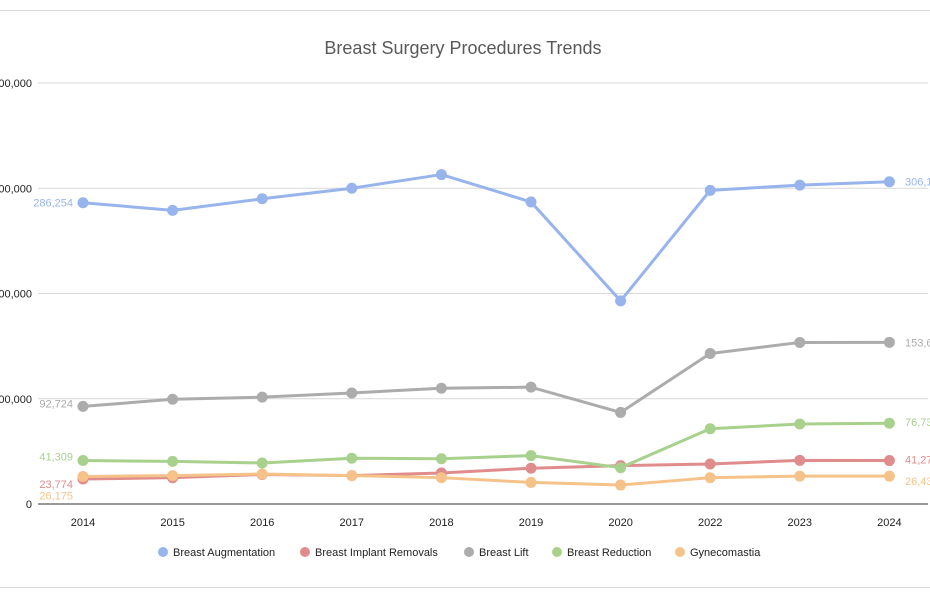 Image resolution: width=930 pixels, height=598 pixels. Describe the element at coordinates (917, 183) in the screenshot. I see `last-value-label: 306,196` at that location.